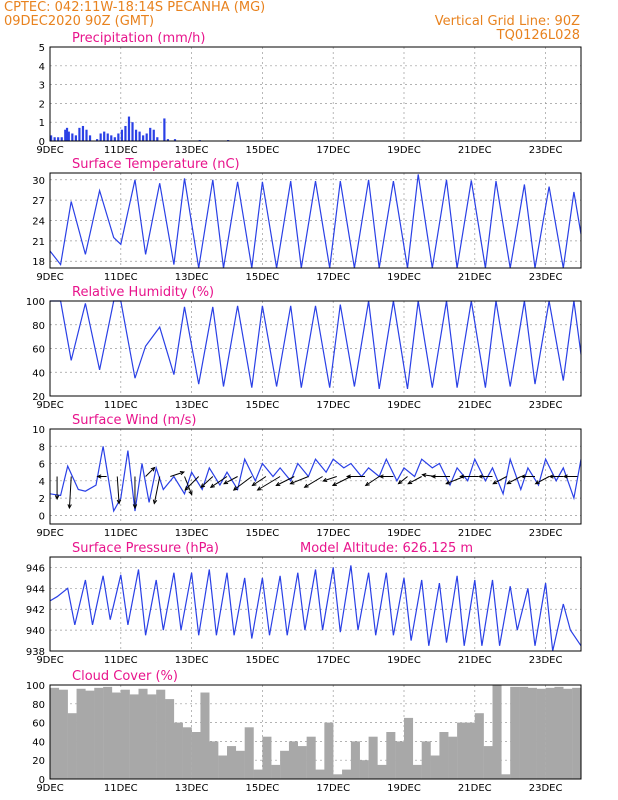  Describe the element at coordinates (49, 660) in the screenshot. I see `panel-5-x-tick-label-0: 9DEC` at that location.